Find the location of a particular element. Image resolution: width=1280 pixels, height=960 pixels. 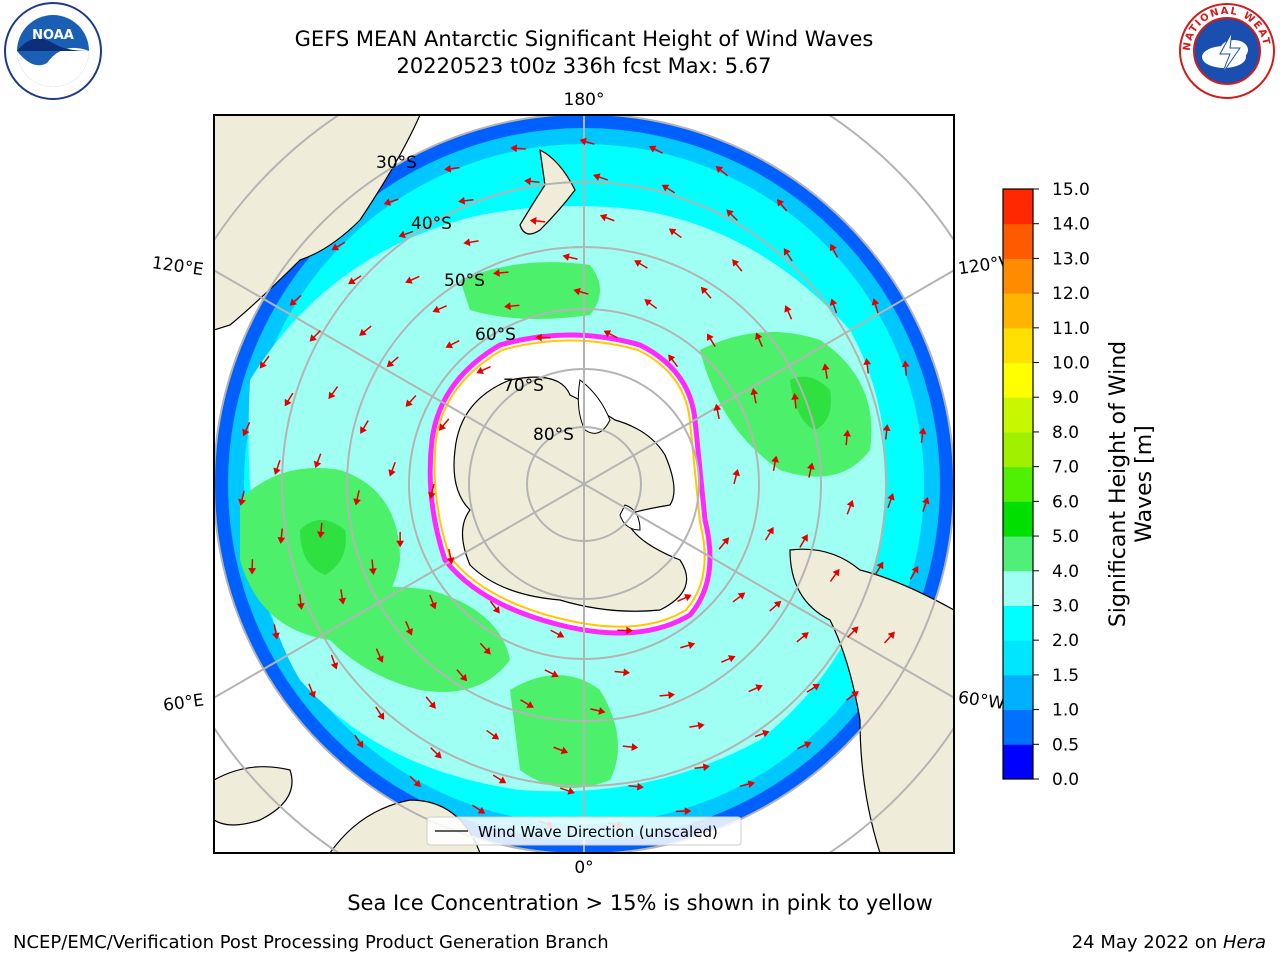

colorbar-tick-label: 13.0 is located at coordinates (1071, 259).